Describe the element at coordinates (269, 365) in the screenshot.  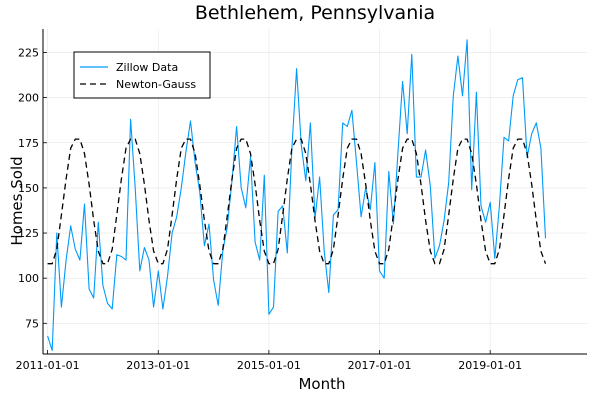
I see `x-tick-label: 2015-01-01` at that location.